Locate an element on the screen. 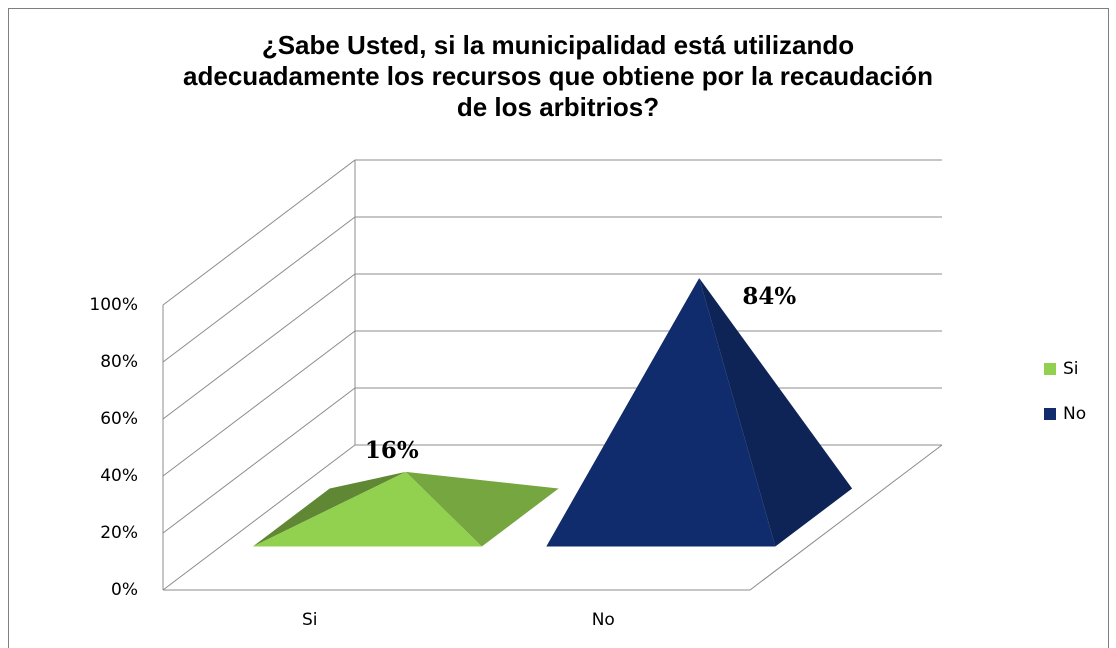 Image resolution: width=1116 pixels, height=648 pixels. y-tick-label: 0% is located at coordinates (124, 590).